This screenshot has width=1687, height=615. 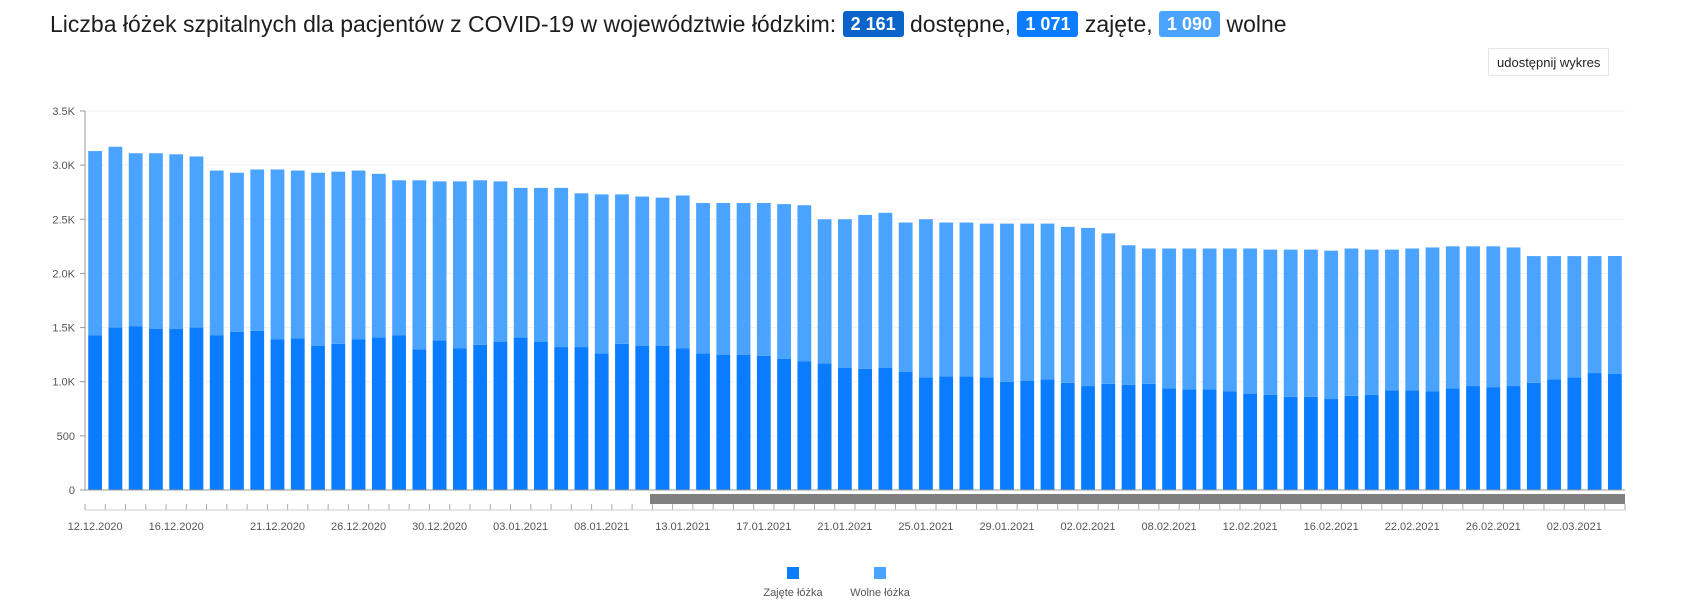 I want to click on legend-label: Zajęte łóżka, so click(x=793, y=593).